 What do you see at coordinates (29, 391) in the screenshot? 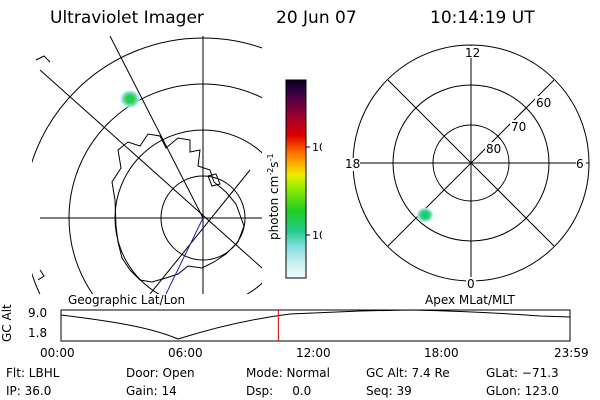
I see `status-ip: IP: 36.0` at bounding box center [29, 391].